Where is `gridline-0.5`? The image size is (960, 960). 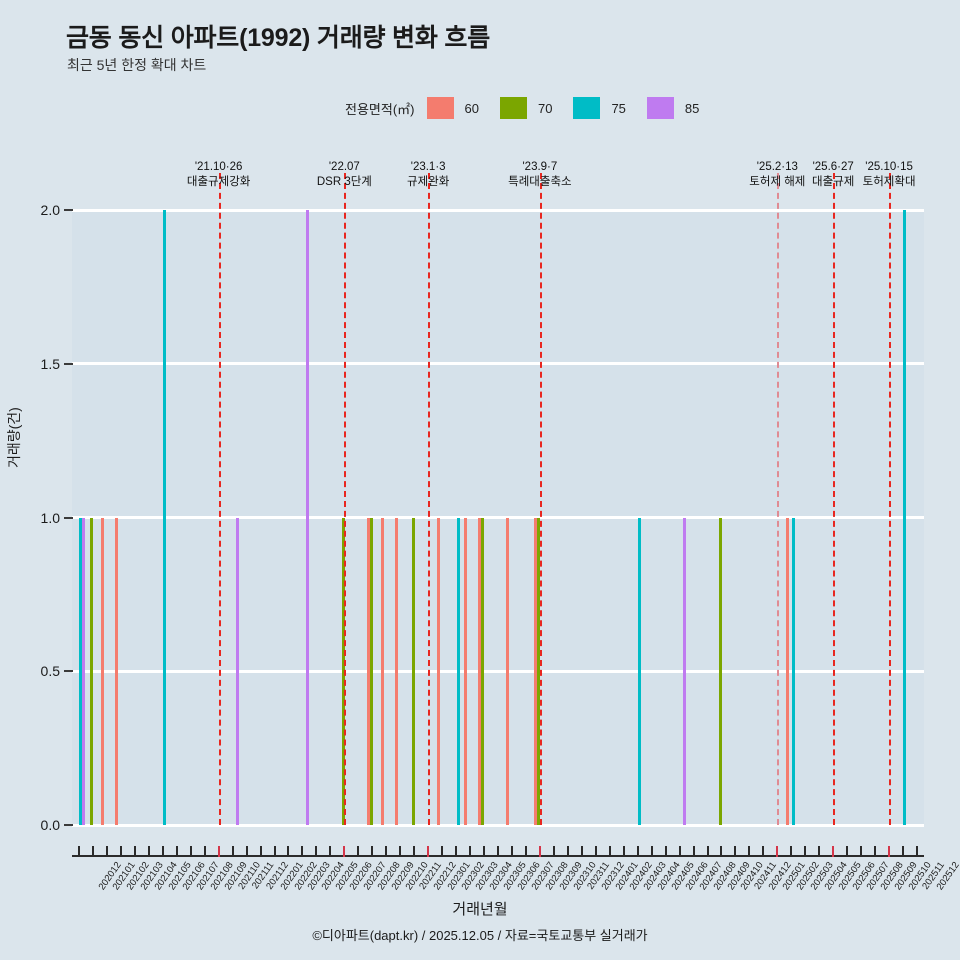 gridline-0.5 is located at coordinates (498, 671).